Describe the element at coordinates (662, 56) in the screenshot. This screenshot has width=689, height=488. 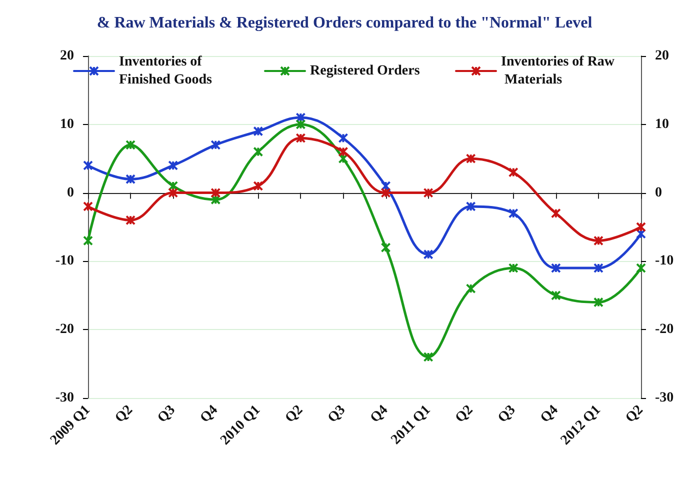
I see `y2-tick-label: 20` at that location.